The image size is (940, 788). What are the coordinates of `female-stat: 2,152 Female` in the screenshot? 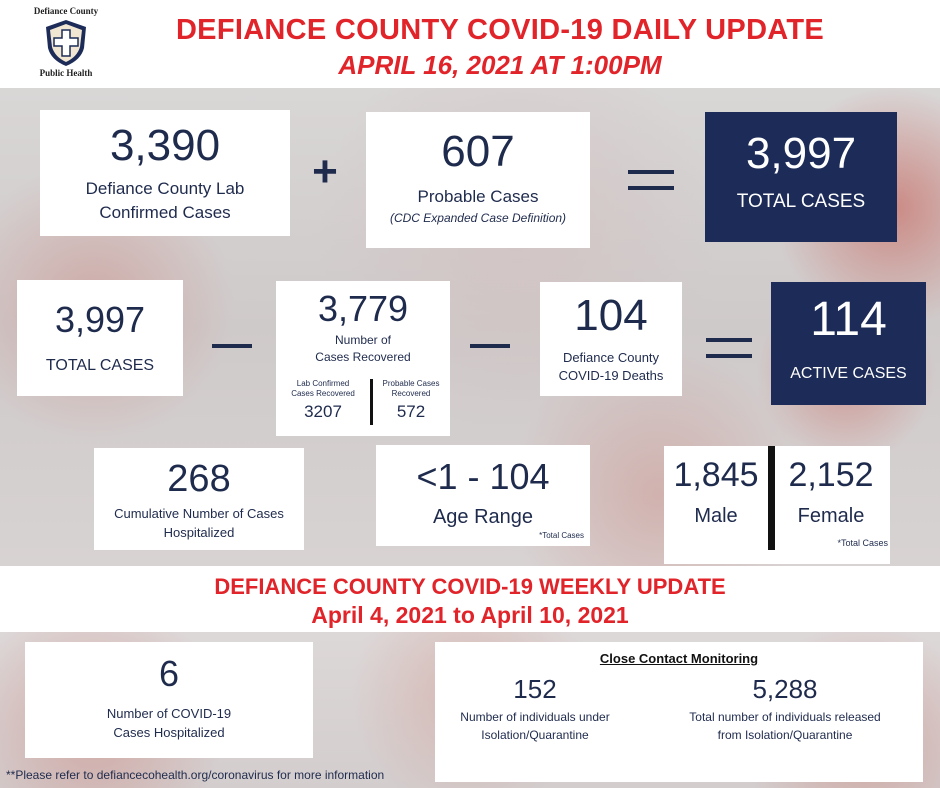 It's located at (831, 493).